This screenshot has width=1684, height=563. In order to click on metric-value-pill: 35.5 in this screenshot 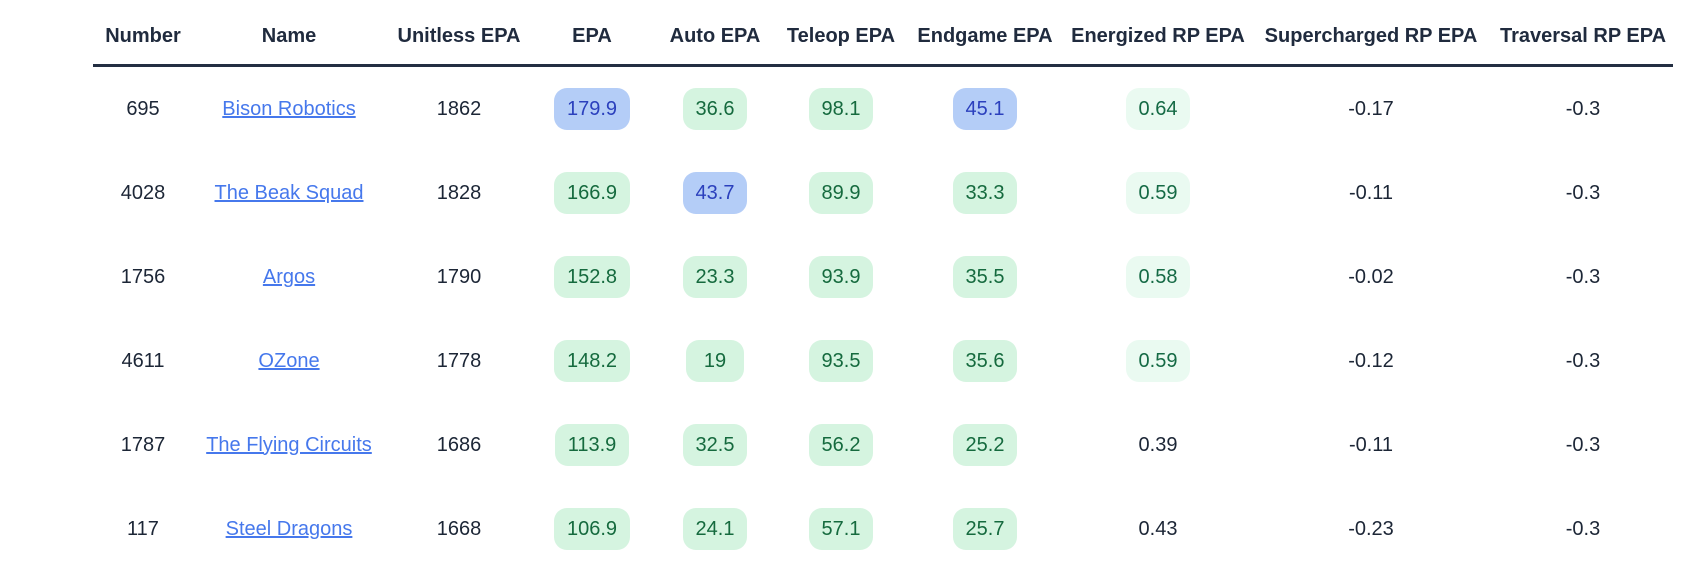, I will do `click(985, 277)`.